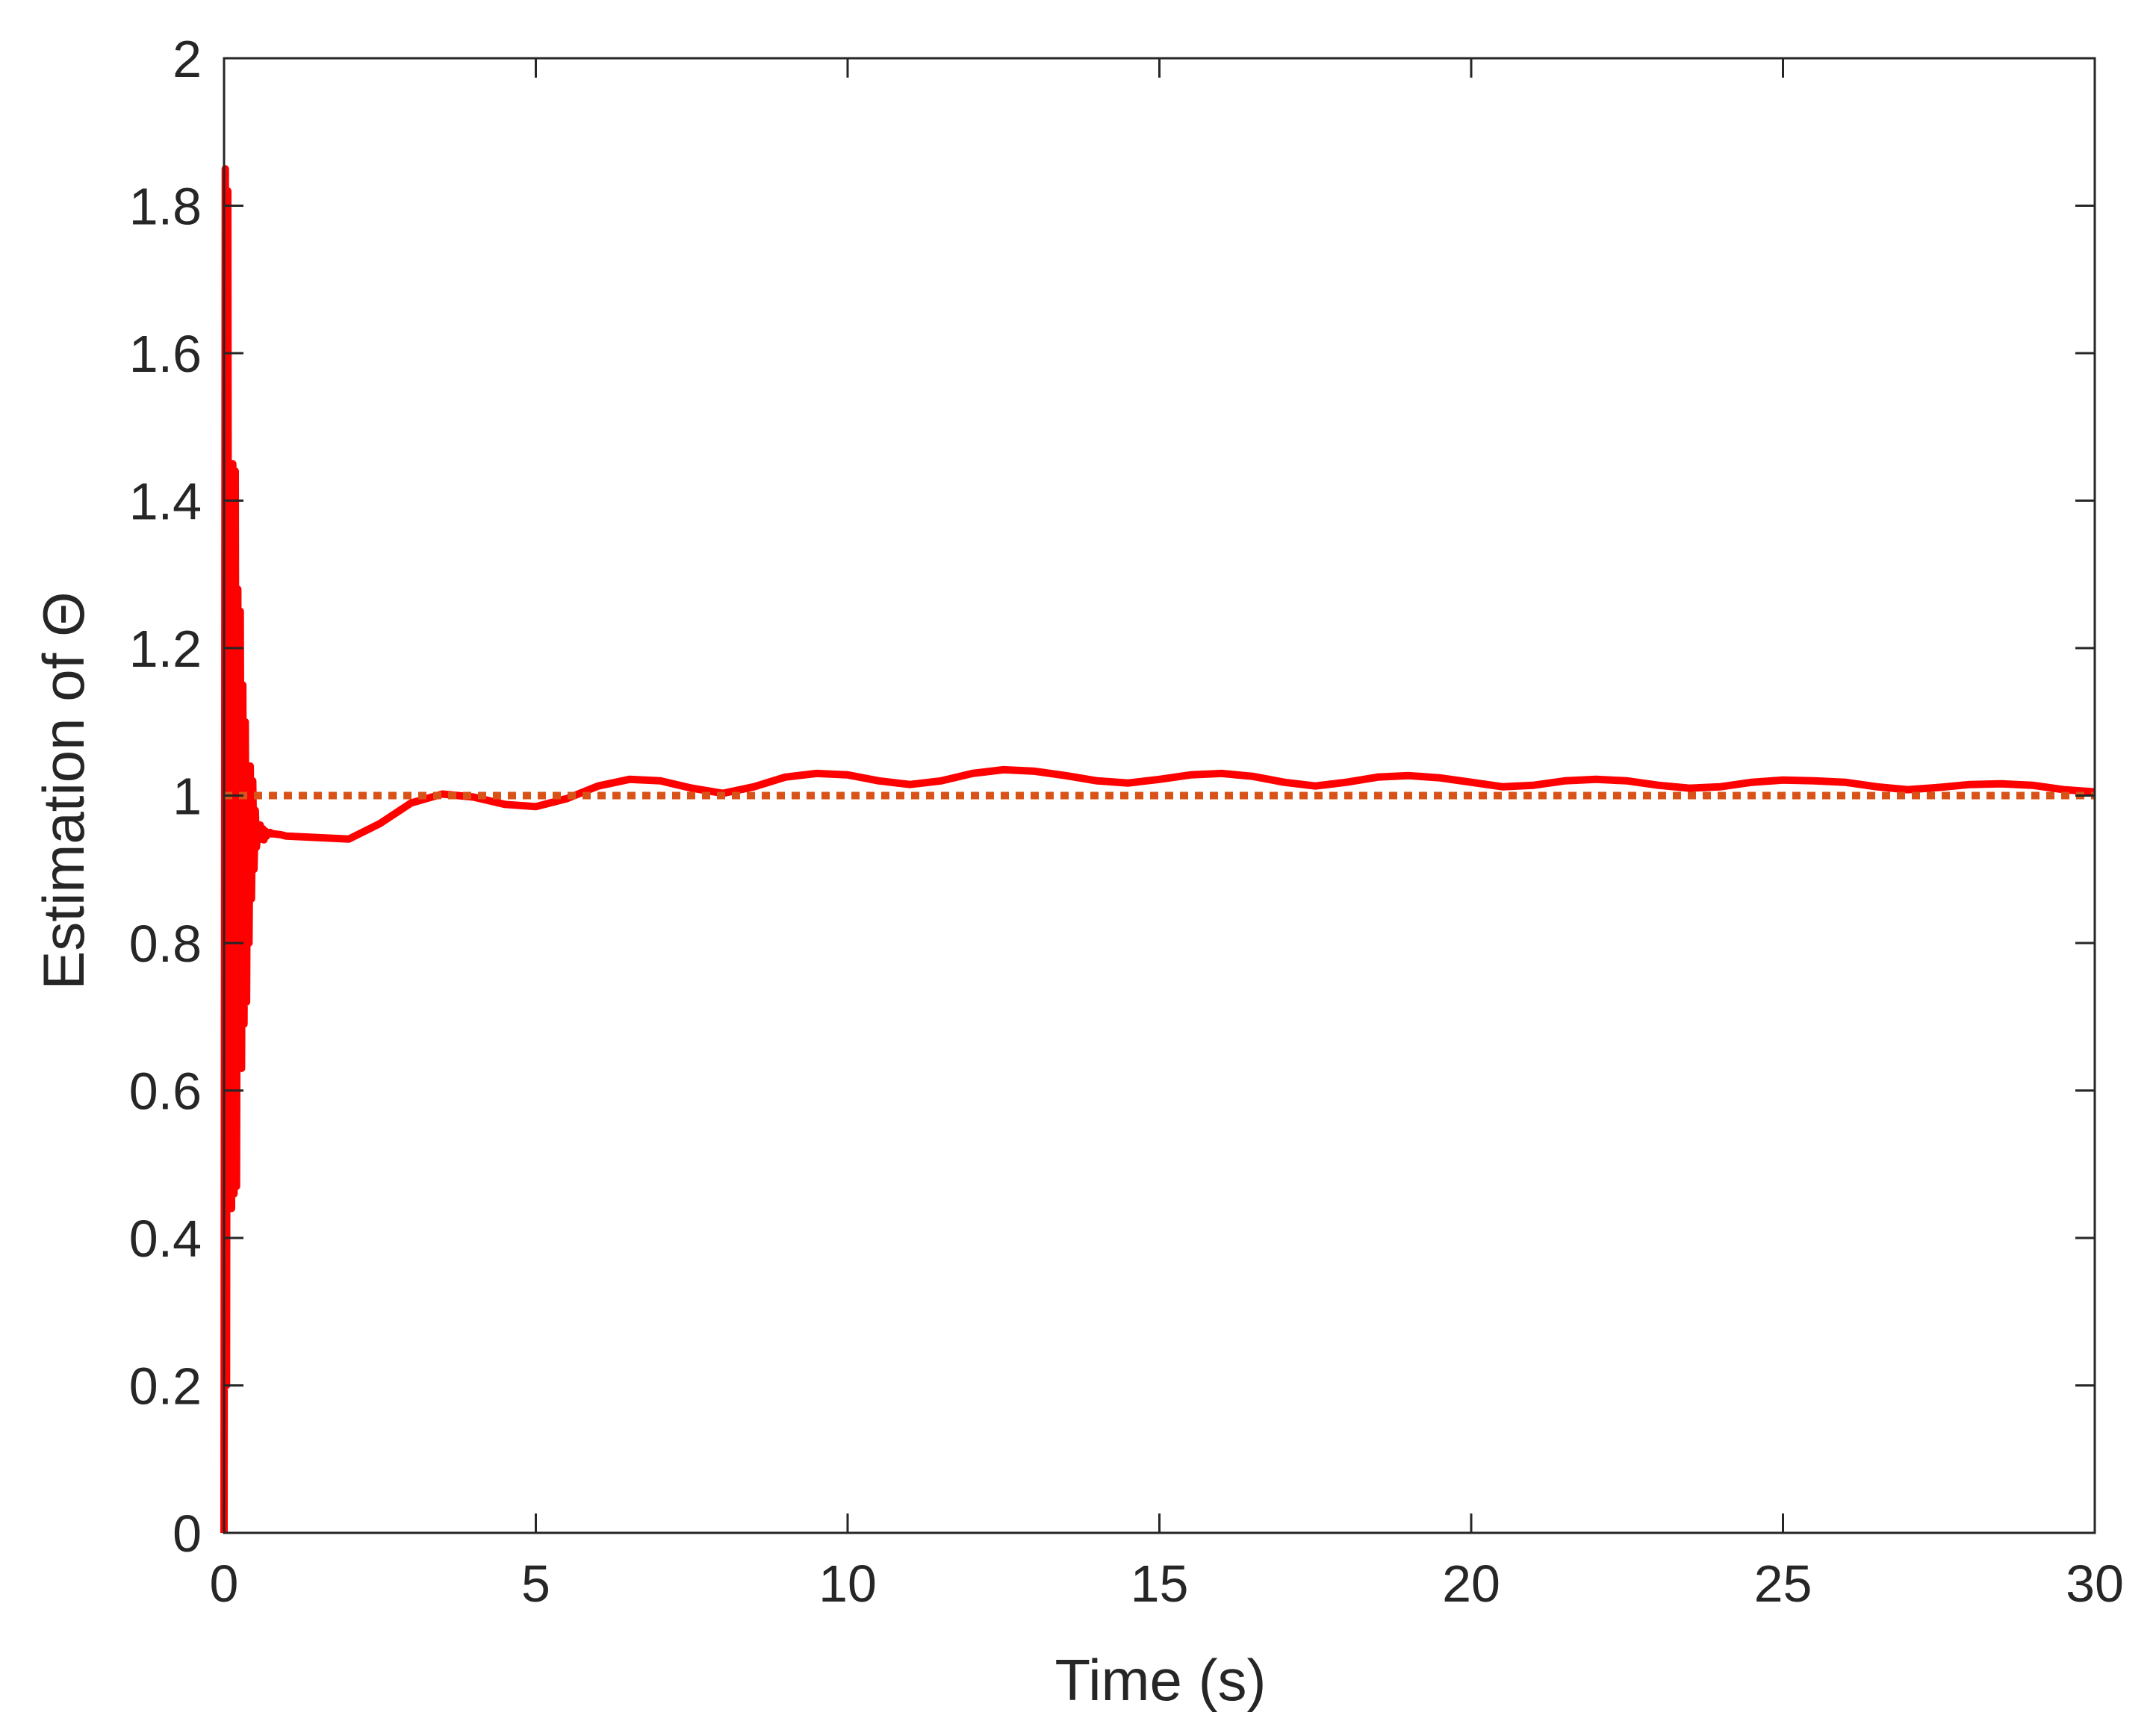  What do you see at coordinates (187, 1534) in the screenshot?
I see `y-tick-label: 0` at bounding box center [187, 1534].